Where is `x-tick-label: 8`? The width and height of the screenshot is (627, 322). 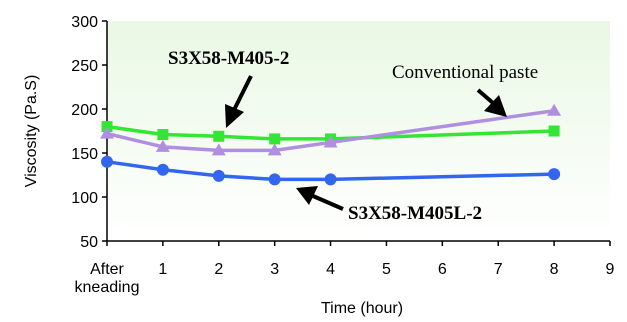
x-tick-label: 8 is located at coordinates (554, 269).